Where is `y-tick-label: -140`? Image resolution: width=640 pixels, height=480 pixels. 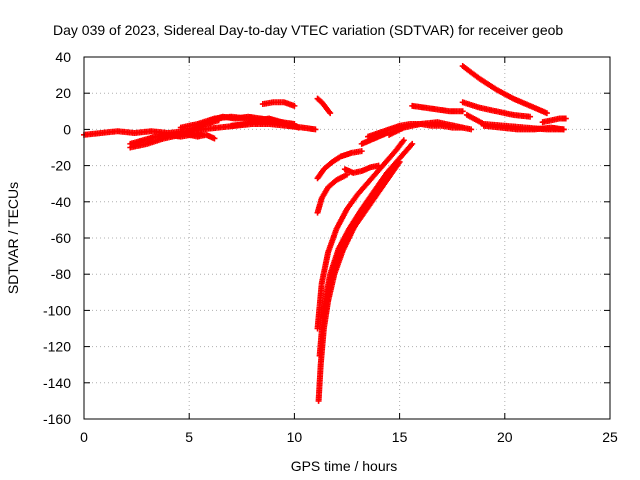 y-tick-label: -140 is located at coordinates (57, 383).